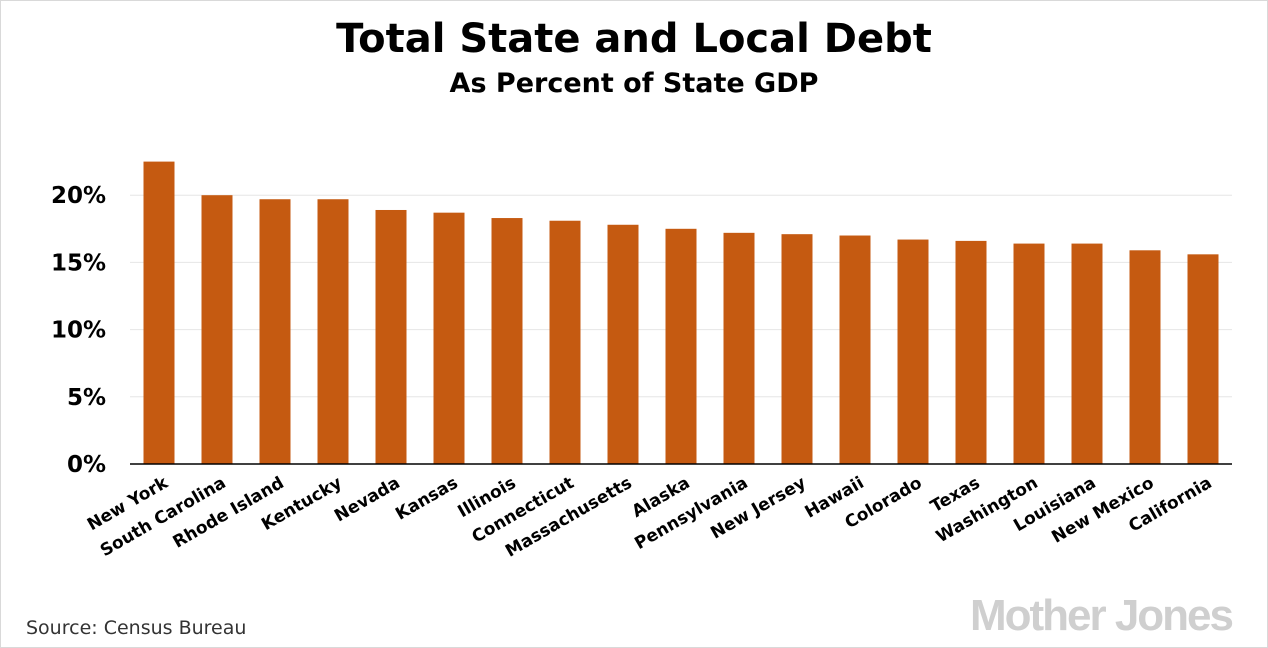 Image resolution: width=1268 pixels, height=648 pixels. What do you see at coordinates (634, 83) in the screenshot?
I see `chart-subtitle: As Percent of State GDP` at bounding box center [634, 83].